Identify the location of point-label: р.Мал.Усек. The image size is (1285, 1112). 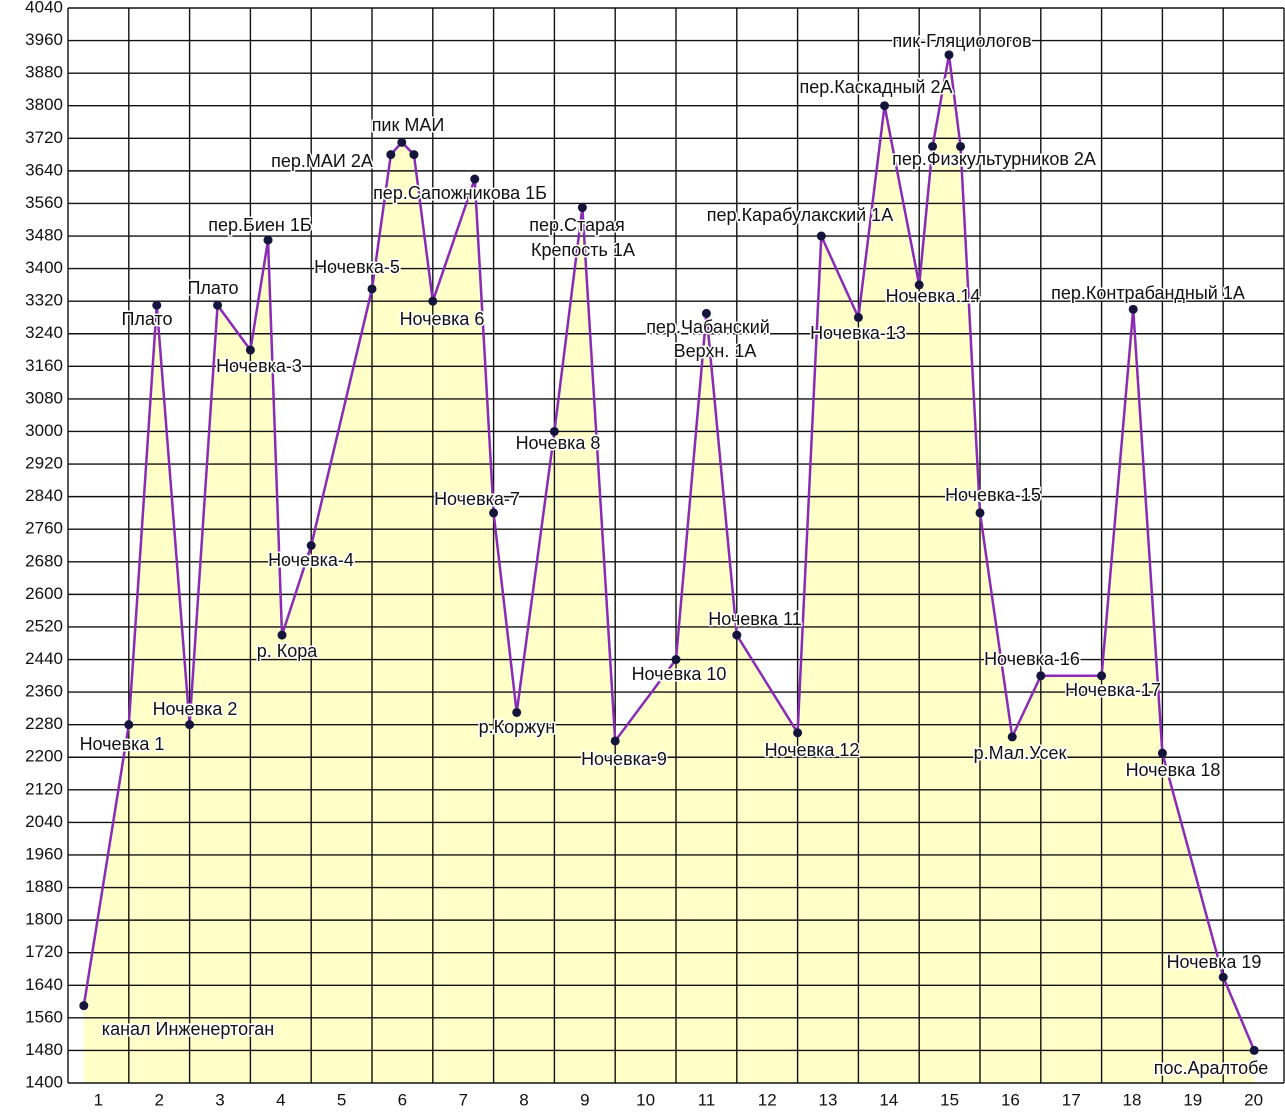
(1020, 753).